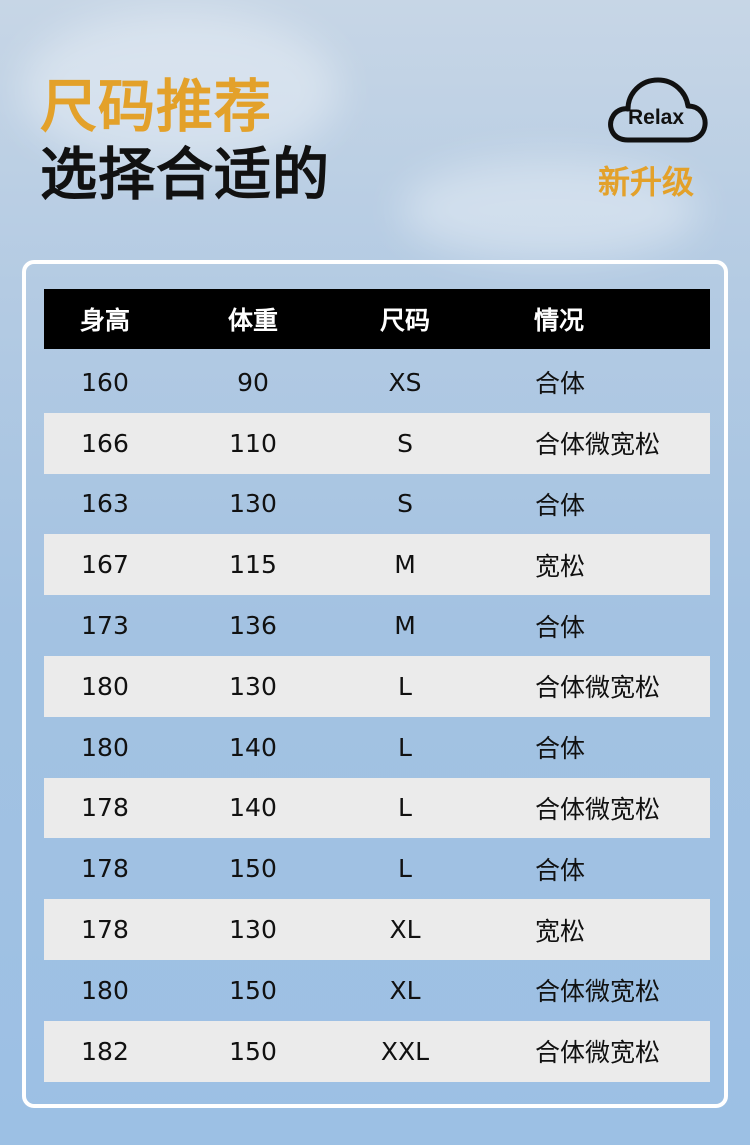 This screenshot has height=1145, width=750. Describe the element at coordinates (377, 382) in the screenshot. I see `table-row: 160 90 XS 合体` at that location.